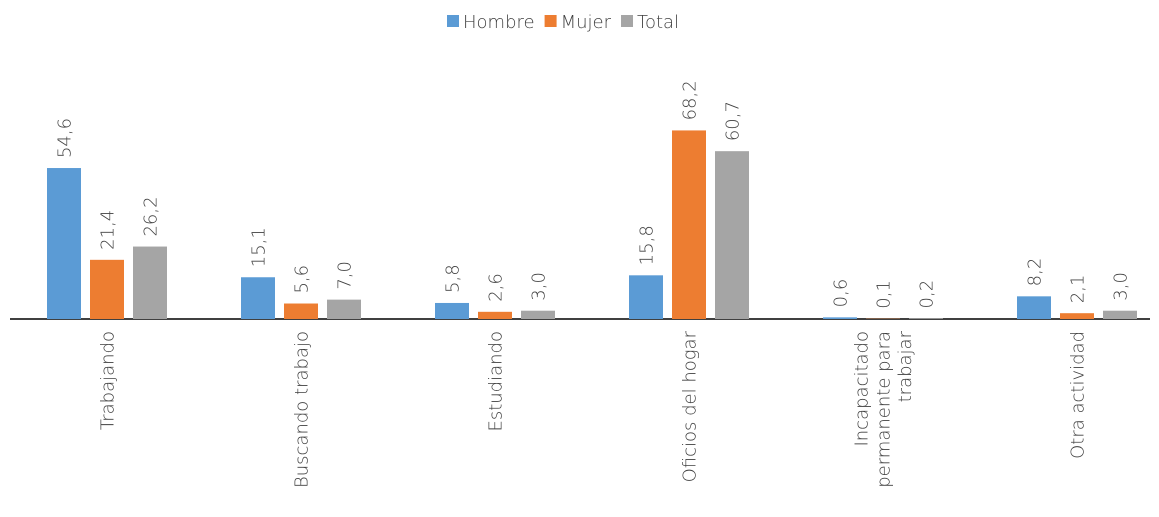 This screenshot has width=1159, height=517. I want to click on value-label: 26,2, so click(150, 216).